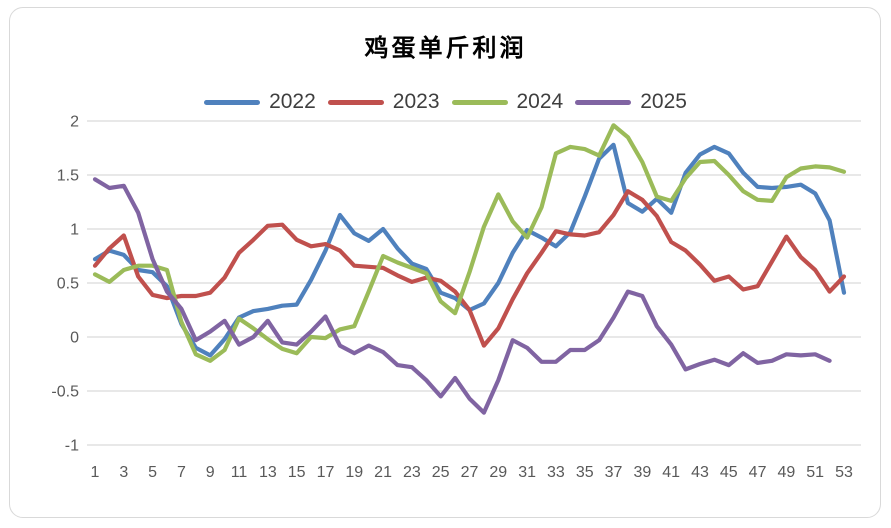 The height and width of the screenshot is (528, 891). What do you see at coordinates (441, 472) in the screenshot?
I see `x-tick-label: 25` at bounding box center [441, 472].